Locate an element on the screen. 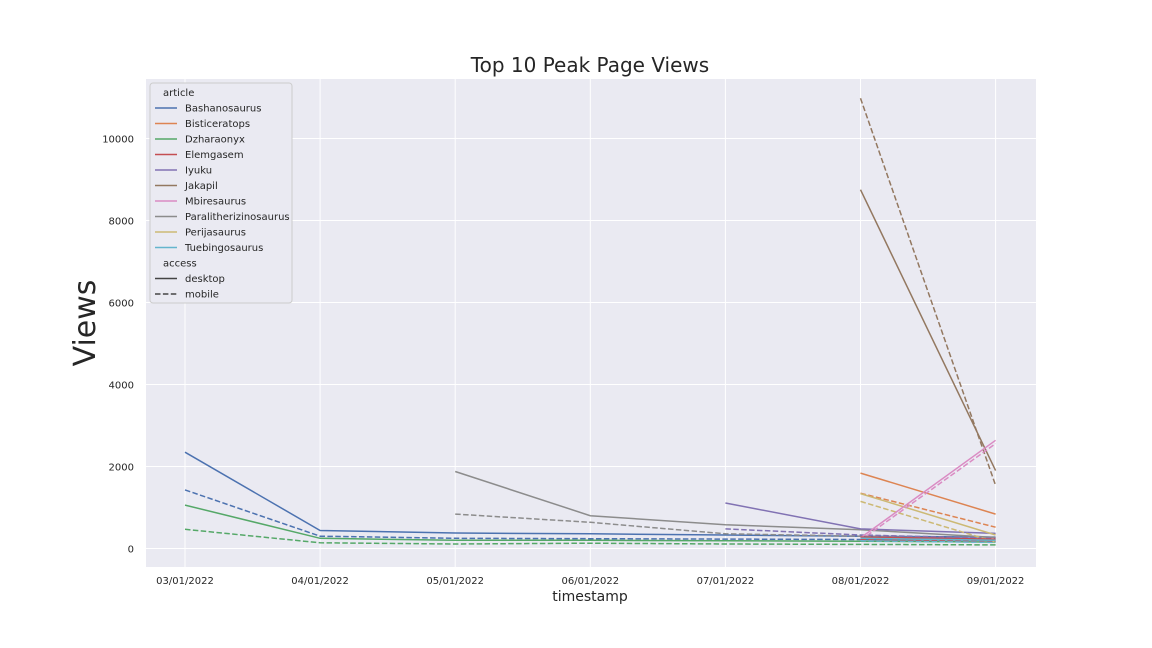  series-line-jakapil-mobile is located at coordinates (928, 292).